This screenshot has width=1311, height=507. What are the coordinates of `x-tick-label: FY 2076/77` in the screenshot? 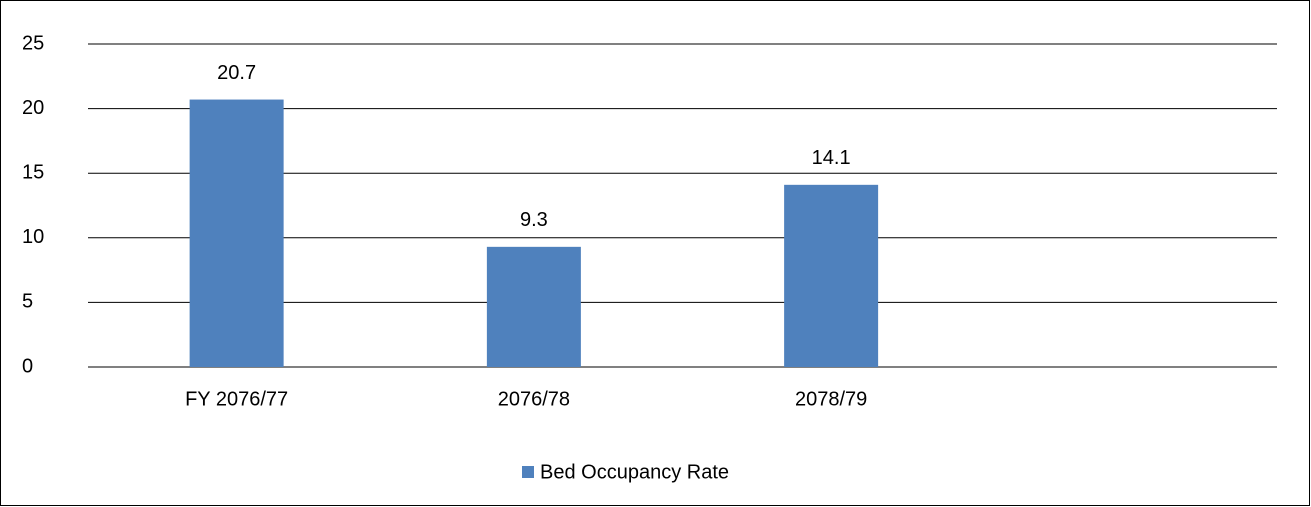 It's located at (236, 399).